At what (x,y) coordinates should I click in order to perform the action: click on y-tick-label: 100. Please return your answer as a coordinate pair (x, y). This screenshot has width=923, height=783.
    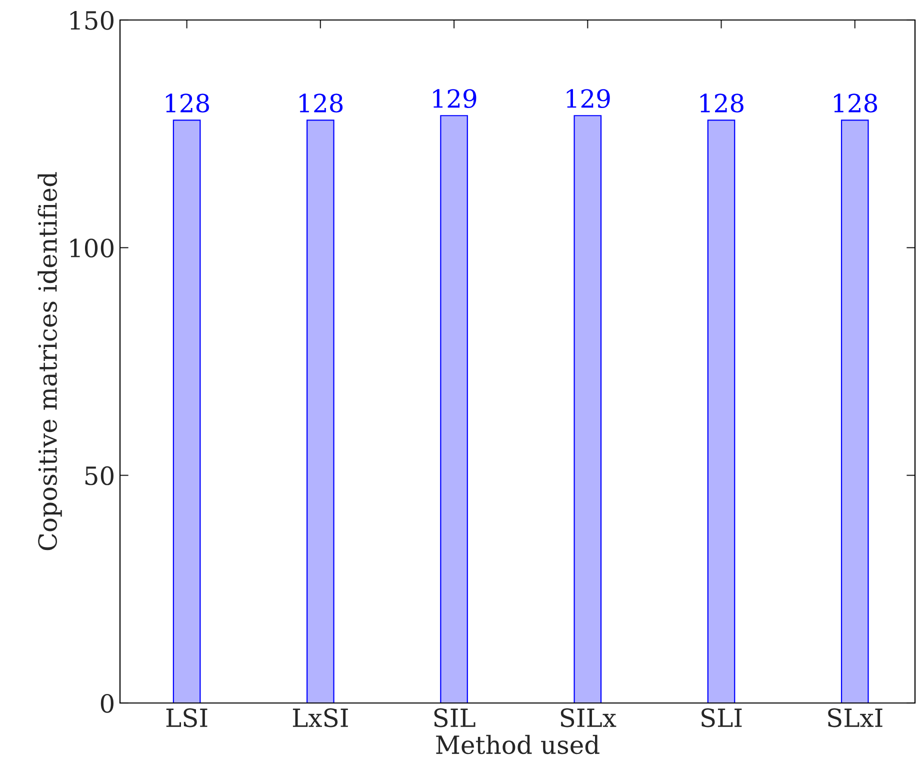
    Looking at the image, I should click on (92, 248).